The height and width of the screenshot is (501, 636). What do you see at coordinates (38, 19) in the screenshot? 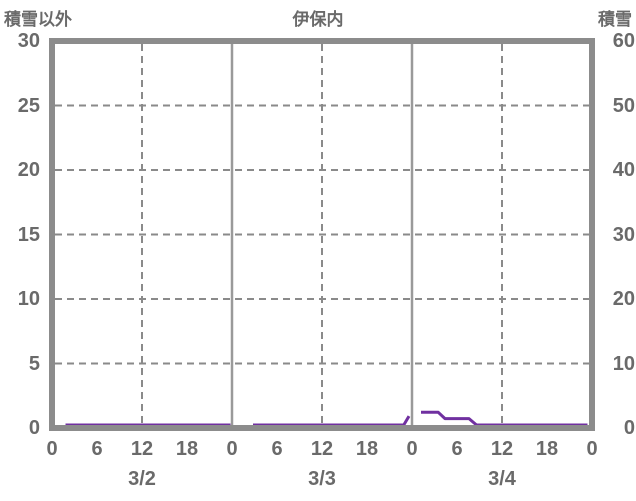
I see `left-axis-title: 積雪以外` at bounding box center [38, 19].